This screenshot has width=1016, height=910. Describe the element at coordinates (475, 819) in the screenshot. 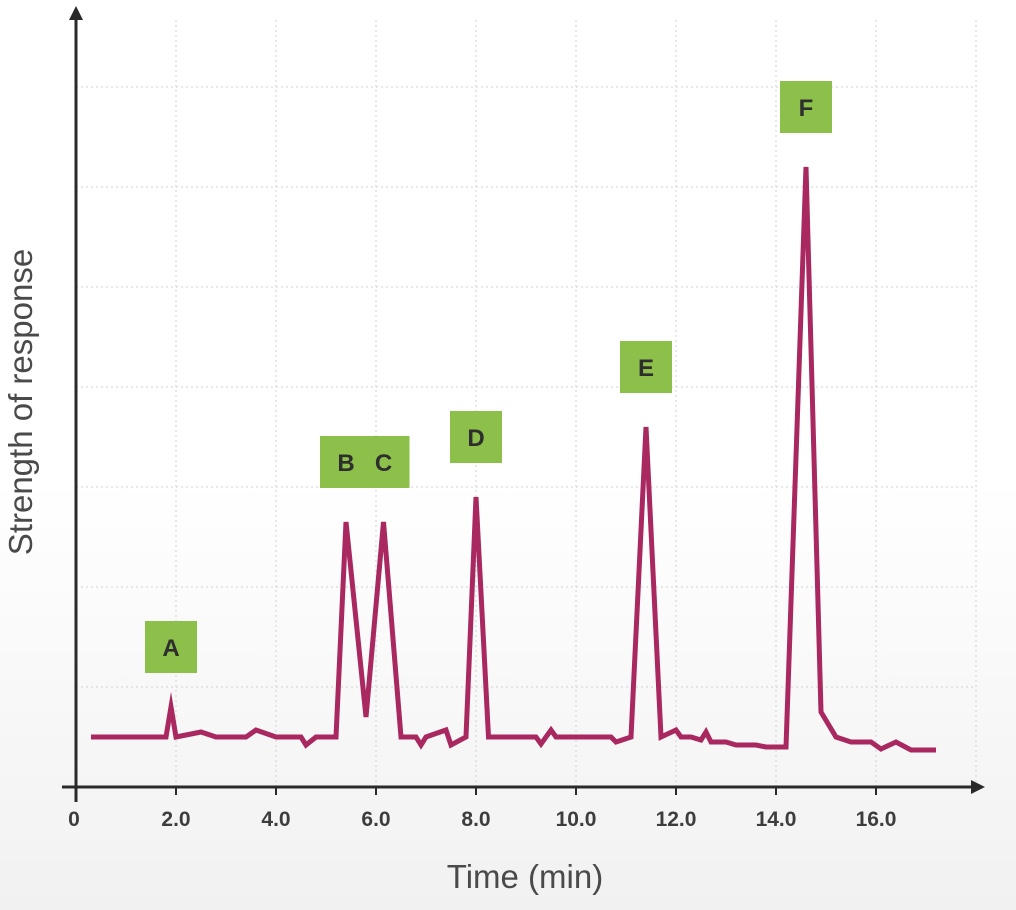

I see `x-tick-label: 8.0` at that location.